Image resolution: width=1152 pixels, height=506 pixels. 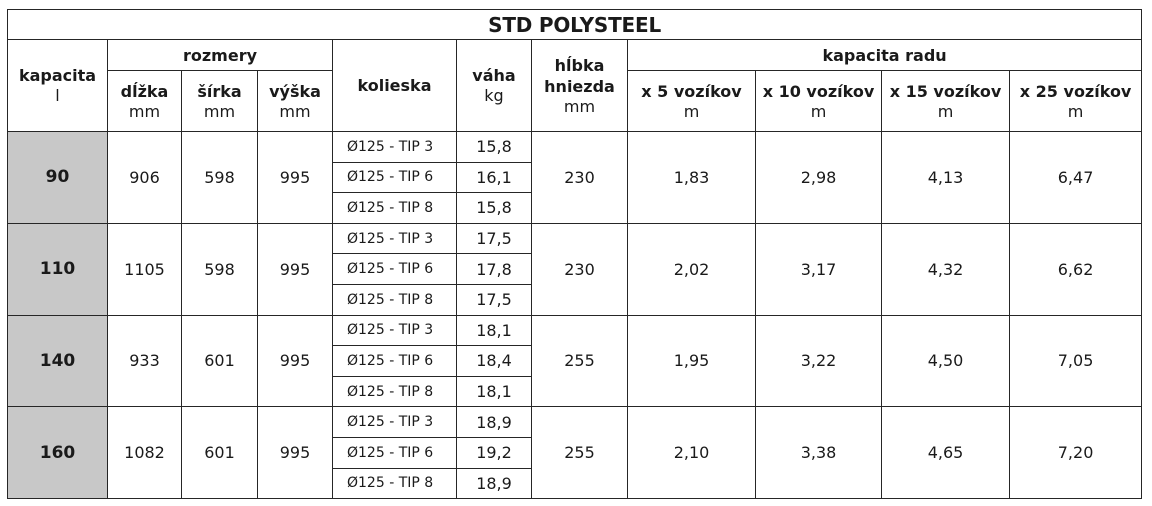 I want to click on row-capacity-x25-cell: 7,05, so click(x=1075, y=361).